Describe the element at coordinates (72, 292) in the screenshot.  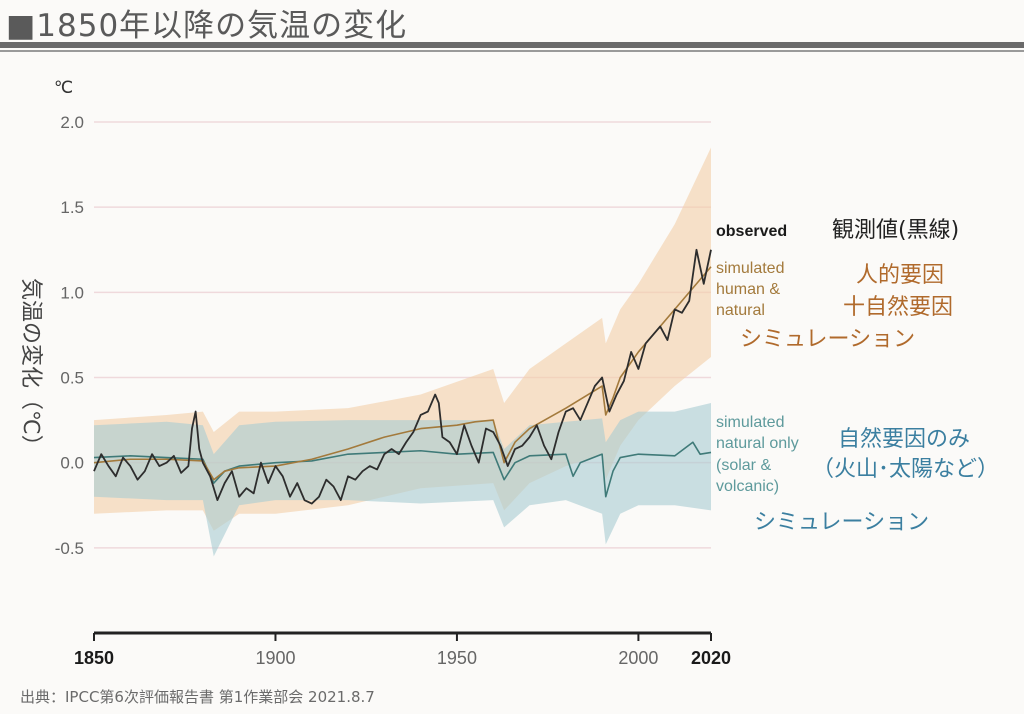
I see `y-tick-label: 1.0` at that location.